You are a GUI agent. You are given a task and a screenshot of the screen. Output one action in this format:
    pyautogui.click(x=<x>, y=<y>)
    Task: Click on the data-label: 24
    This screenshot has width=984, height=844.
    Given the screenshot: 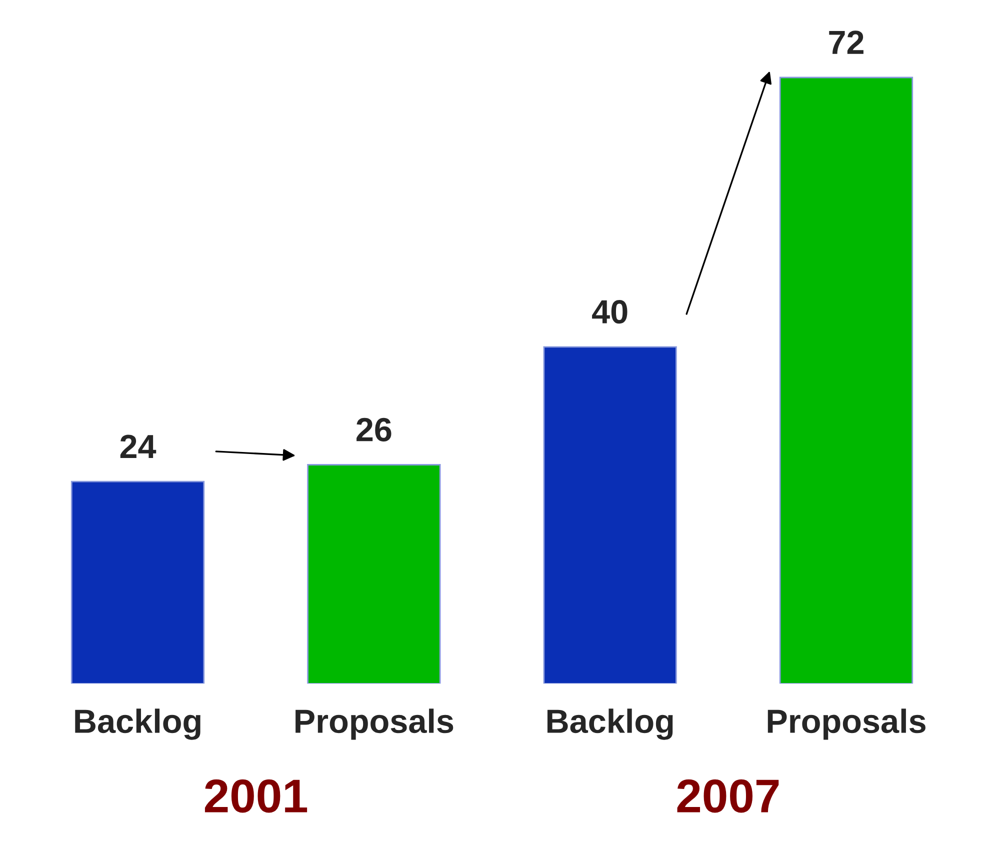 What is the action you would take?
    pyautogui.click(x=138, y=446)
    